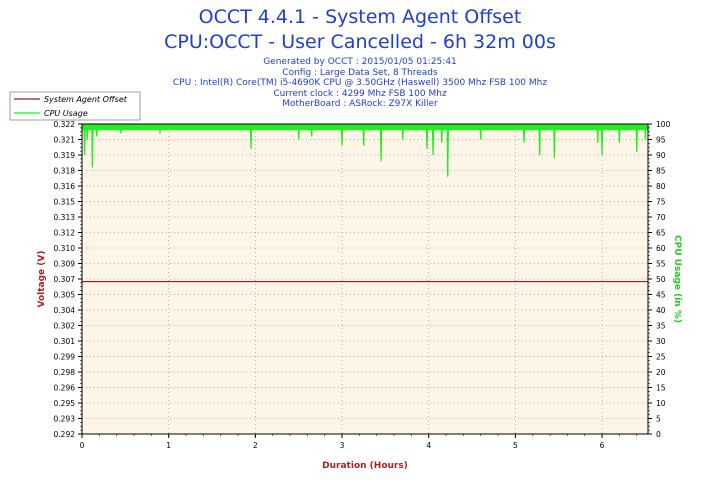 The height and width of the screenshot is (480, 720). I want to click on y-tick-label: 0.321, so click(65, 140).